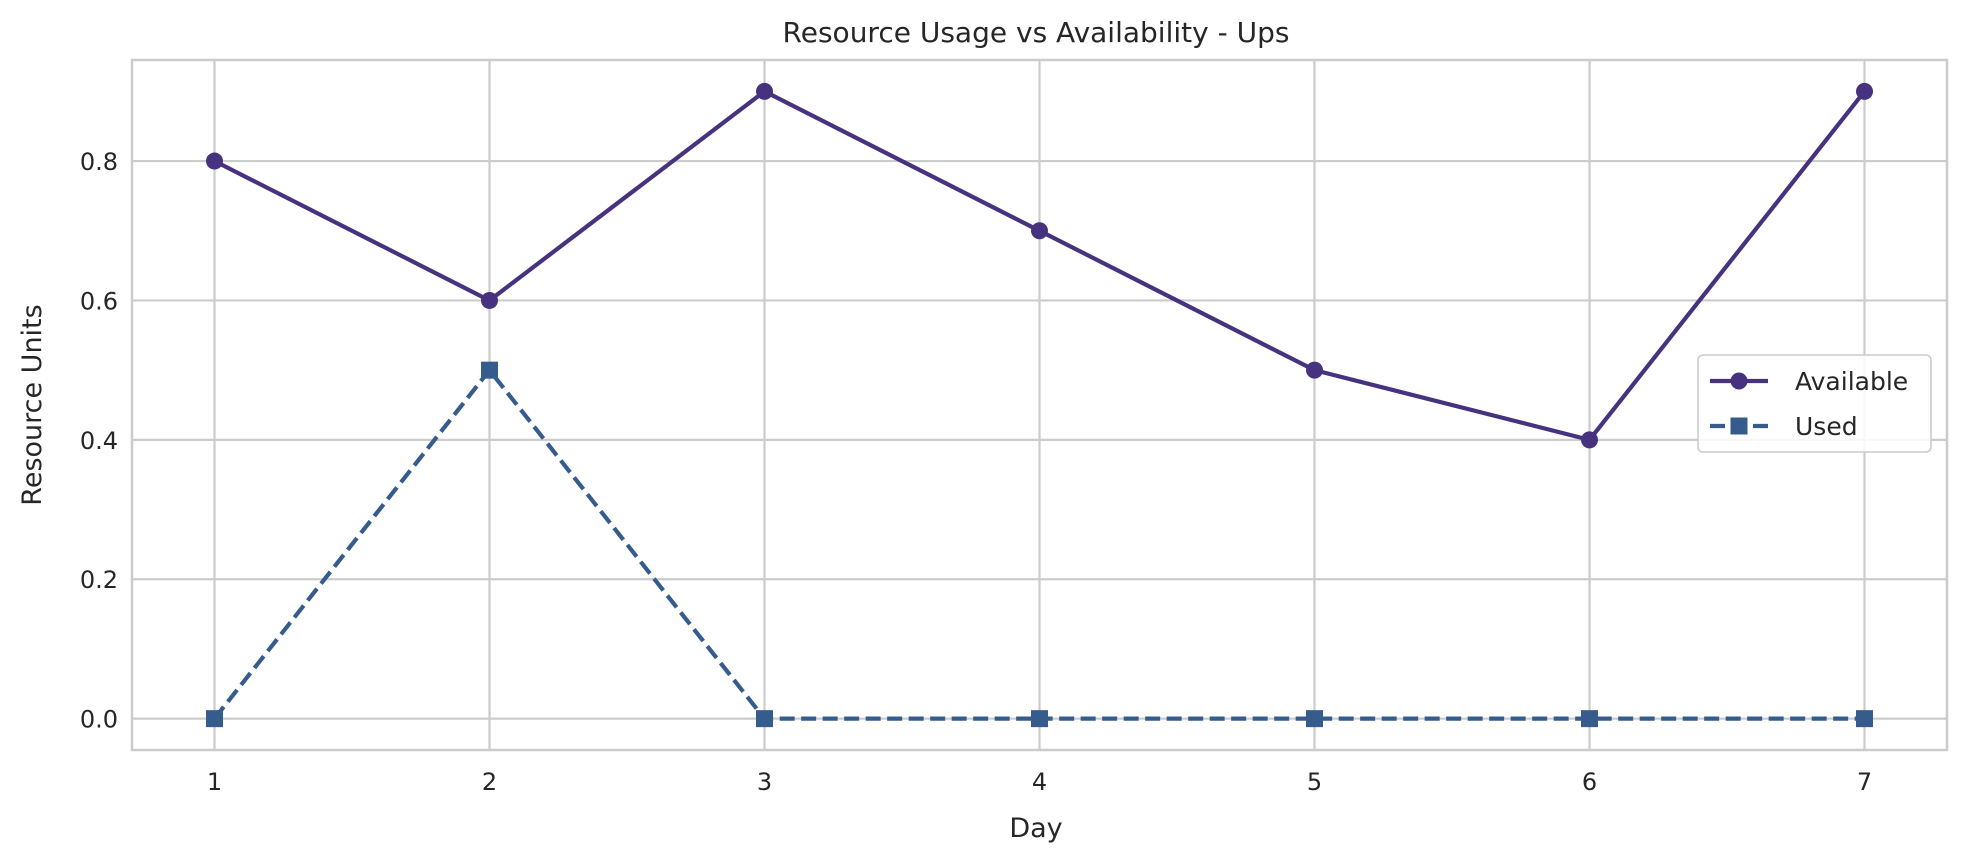 This screenshot has width=1966, height=866. I want to click on x-tick-label: 4, so click(1039, 782).